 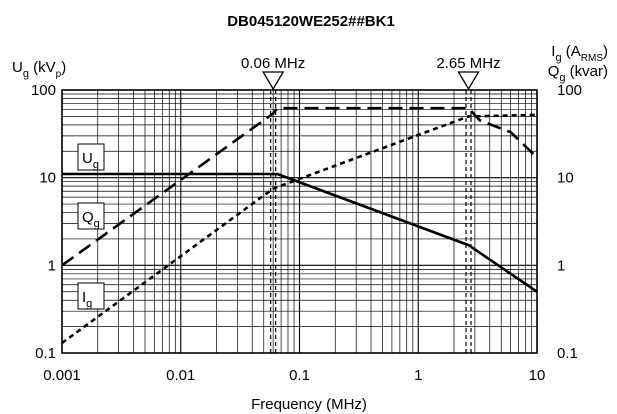 I want to click on x-tick-label: 0.001, so click(x=62, y=375).